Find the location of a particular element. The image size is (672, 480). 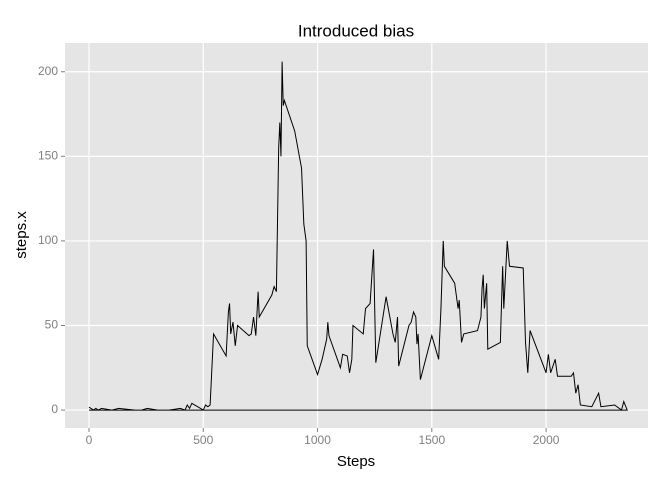

y-tick-label: 0 is located at coordinates (54, 409).